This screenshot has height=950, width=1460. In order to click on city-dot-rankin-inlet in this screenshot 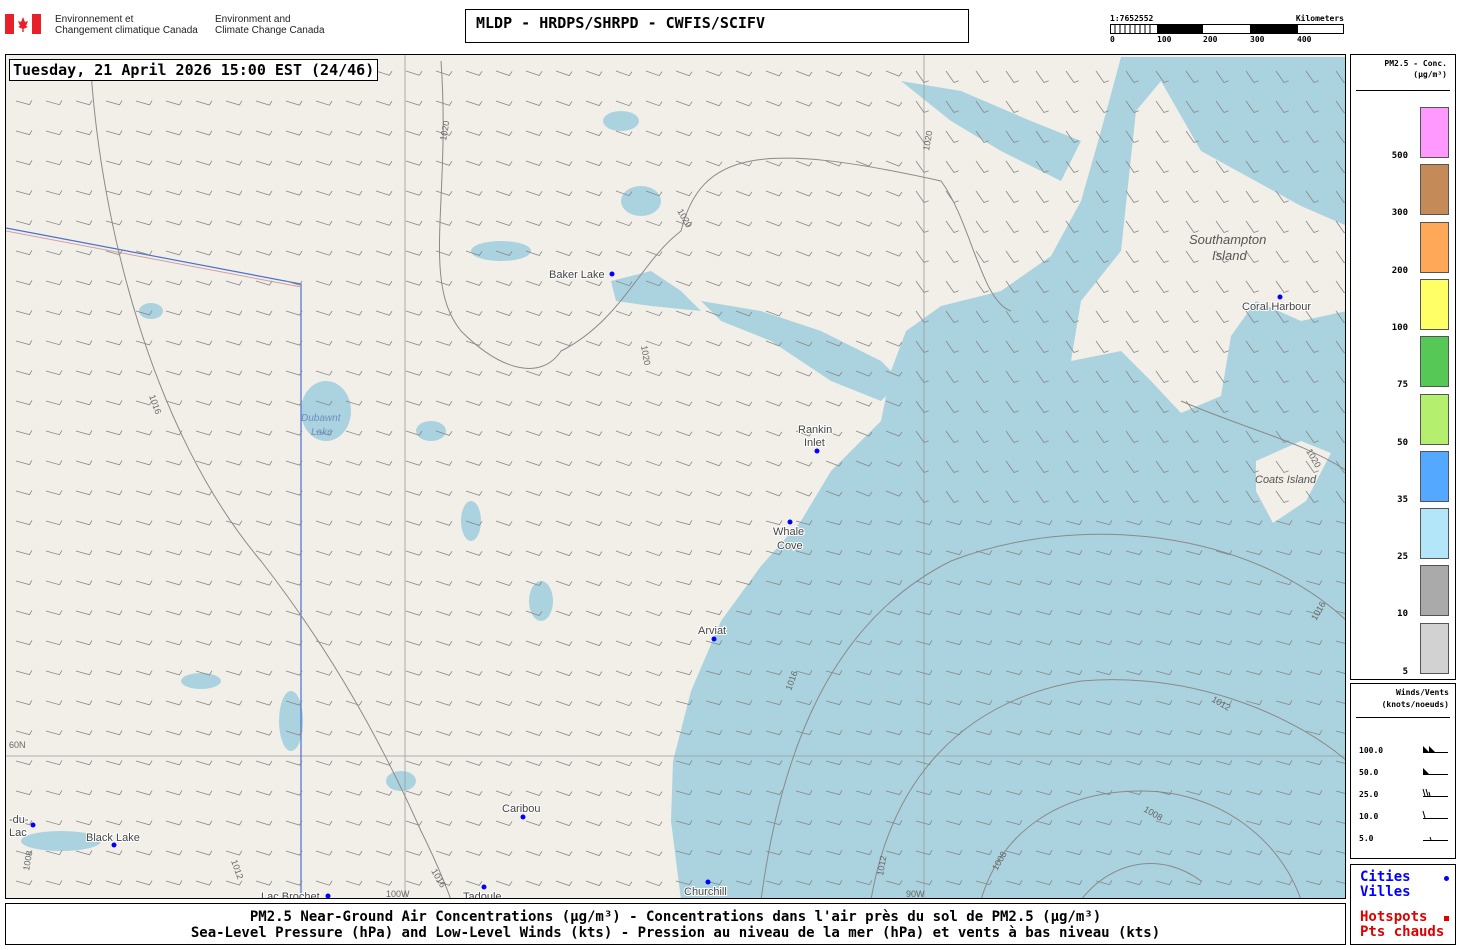, I will do `click(817, 451)`.